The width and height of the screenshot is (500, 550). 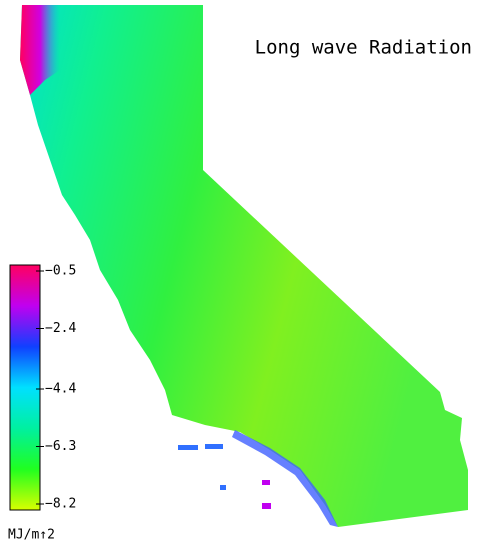 What do you see at coordinates (31, 535) in the screenshot?
I see `colorbar-unit: MJ/m↑2` at bounding box center [31, 535].